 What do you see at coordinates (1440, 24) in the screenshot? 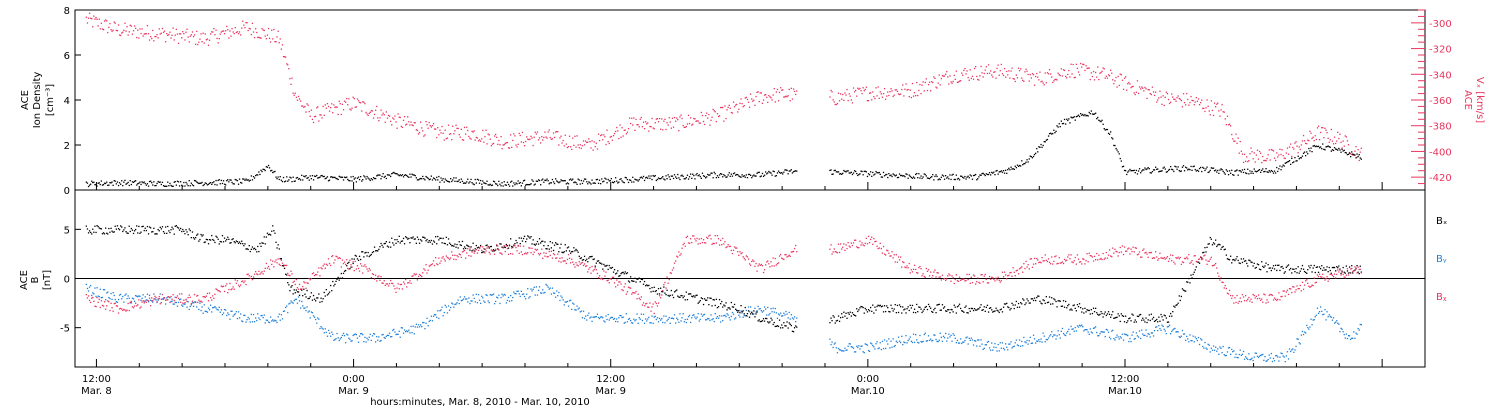
I see `right-ytick-label: -300` at bounding box center [1440, 24].